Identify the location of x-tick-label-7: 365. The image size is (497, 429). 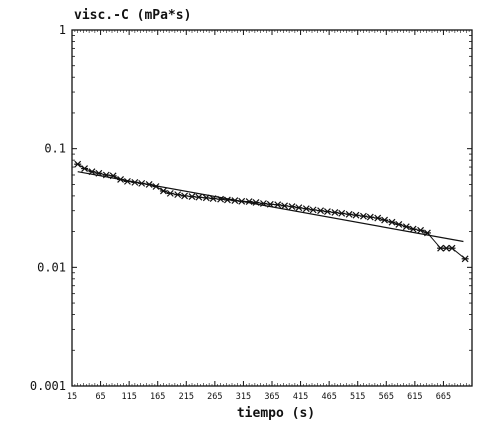
(271, 397).